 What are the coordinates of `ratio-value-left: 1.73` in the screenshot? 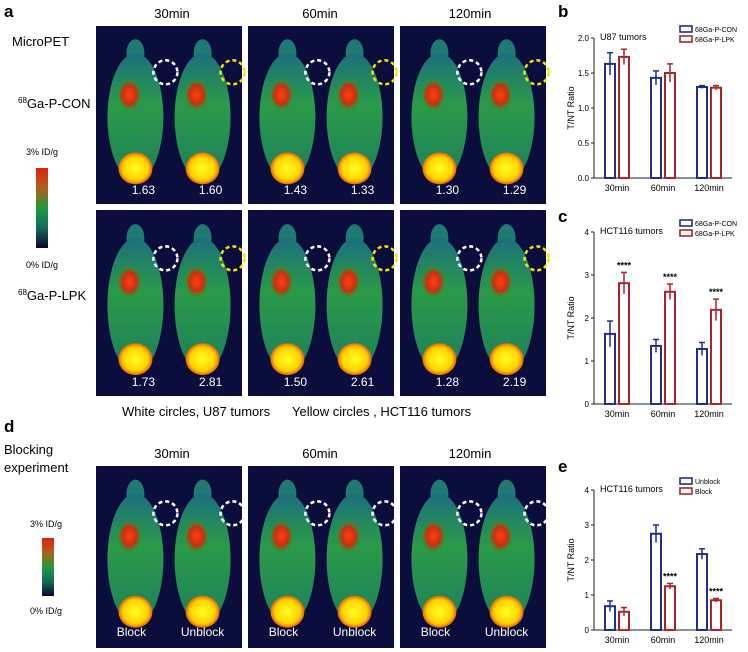 It's located at (144, 382).